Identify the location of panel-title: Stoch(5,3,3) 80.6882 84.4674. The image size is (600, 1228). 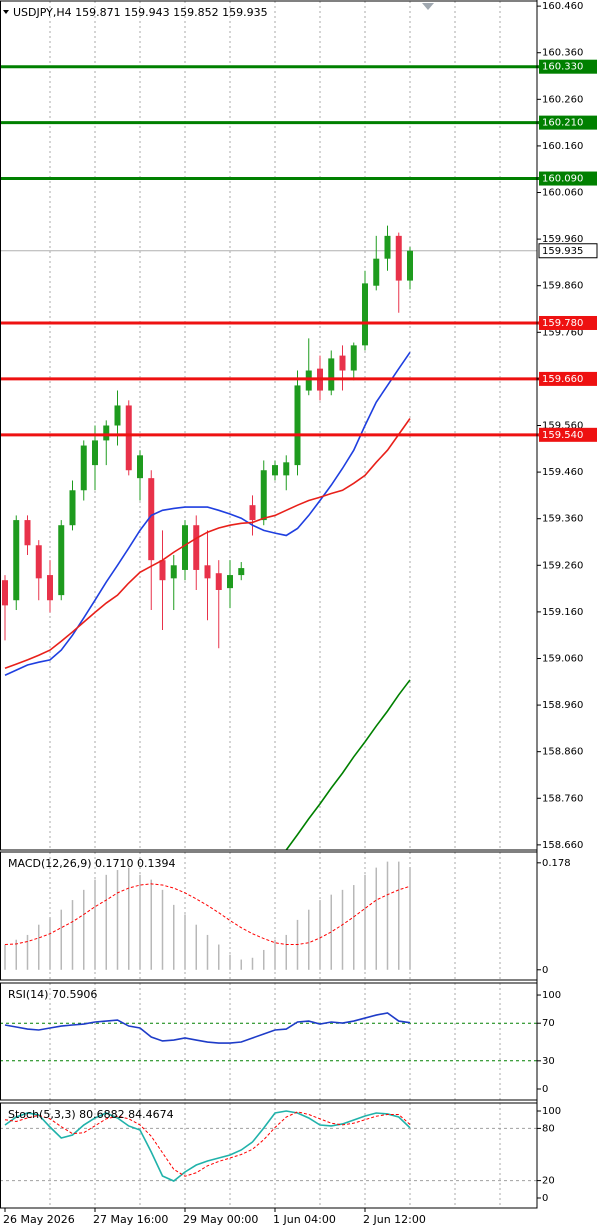
(91, 1114).